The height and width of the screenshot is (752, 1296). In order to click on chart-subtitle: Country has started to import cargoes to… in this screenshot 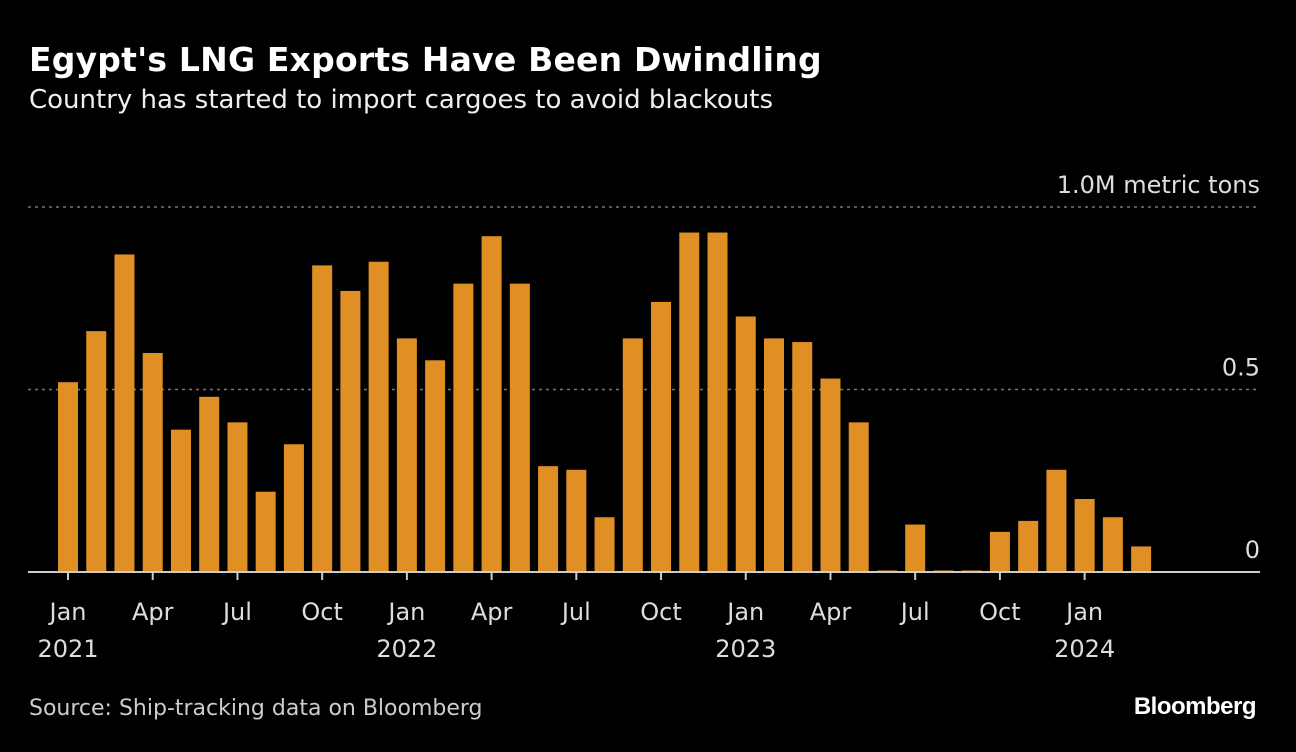, I will do `click(401, 100)`.